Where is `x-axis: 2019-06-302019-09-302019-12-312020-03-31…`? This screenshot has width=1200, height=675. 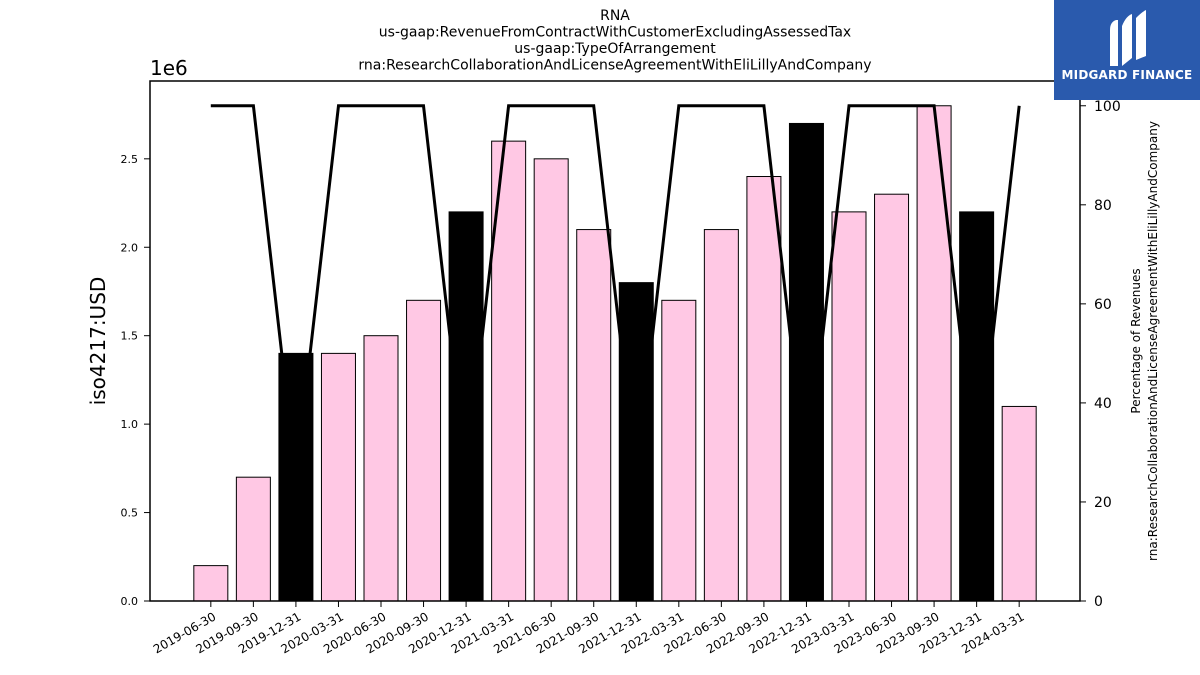 x-axis: 2019-06-302019-09-302019-12-312020-03-31… is located at coordinates (589, 628).